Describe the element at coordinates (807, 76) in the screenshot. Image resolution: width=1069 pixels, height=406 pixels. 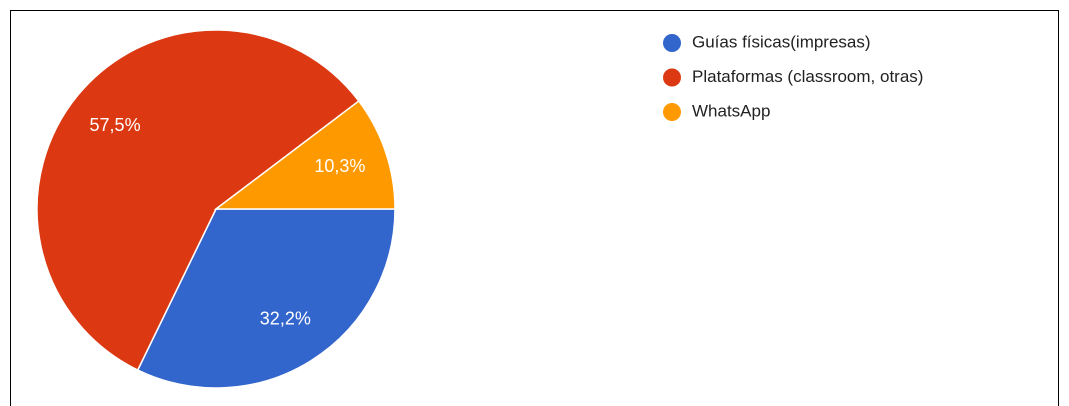
I see `legend-label: Plataformas (classroom, otras)` at that location.